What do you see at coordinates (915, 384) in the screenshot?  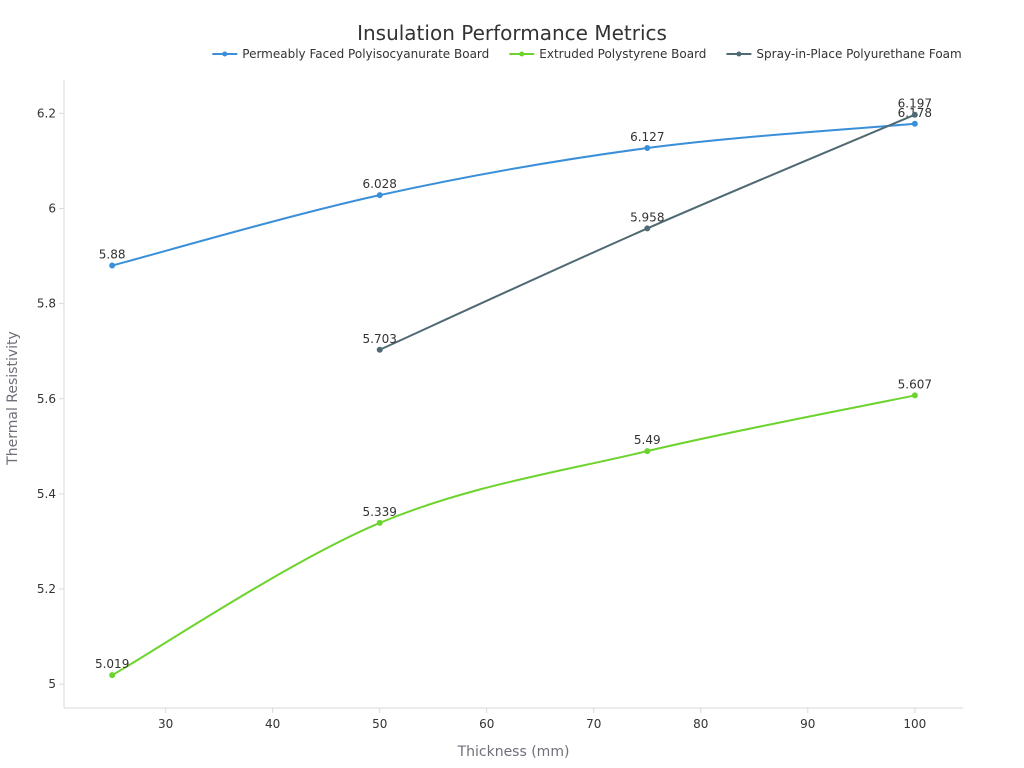 I see `data-label: 5.607` at bounding box center [915, 384].